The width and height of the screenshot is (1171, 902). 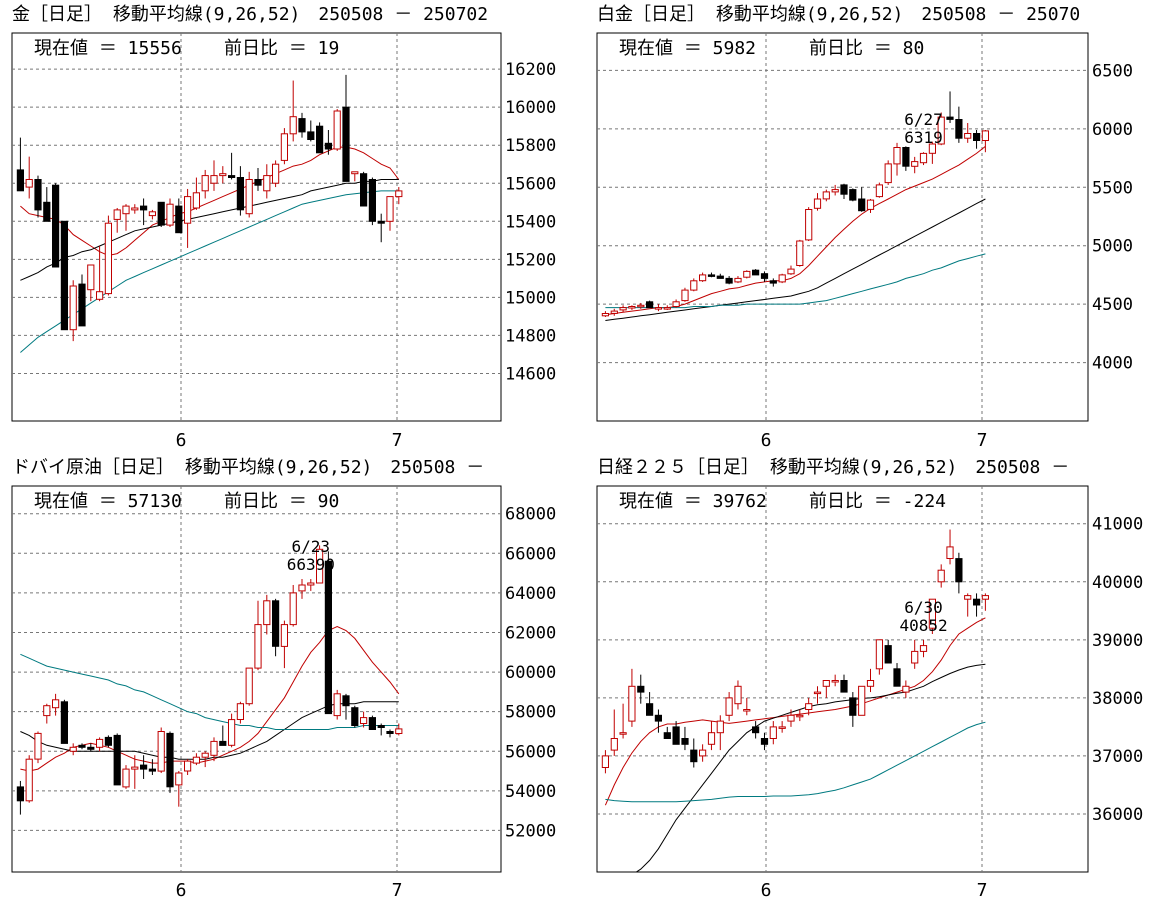 I want to click on current-value-label: 現在値 ＝ 57130, so click(x=108, y=501).